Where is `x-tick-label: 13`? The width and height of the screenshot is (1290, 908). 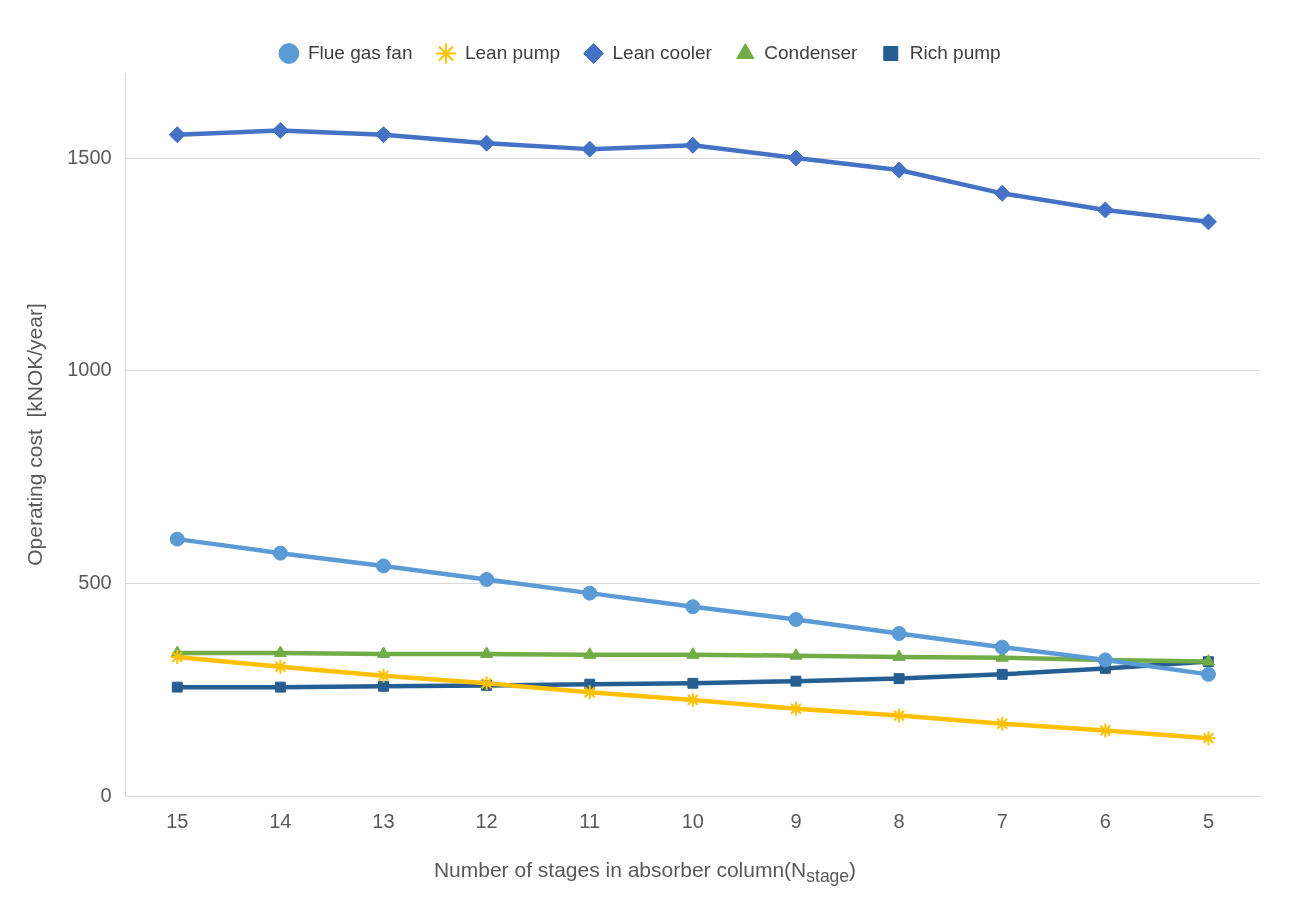
x-tick-label: 13 is located at coordinates (383, 820).